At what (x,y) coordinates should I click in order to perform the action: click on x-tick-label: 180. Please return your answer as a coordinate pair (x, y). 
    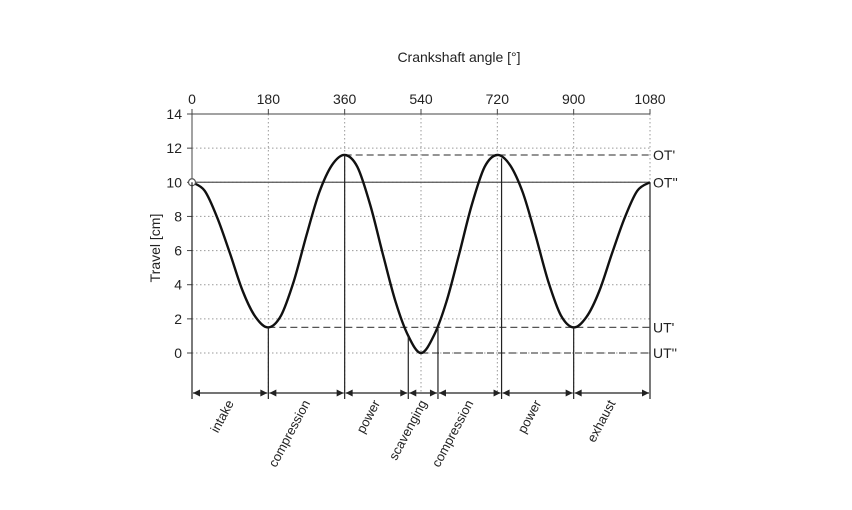
    Looking at the image, I should click on (269, 99).